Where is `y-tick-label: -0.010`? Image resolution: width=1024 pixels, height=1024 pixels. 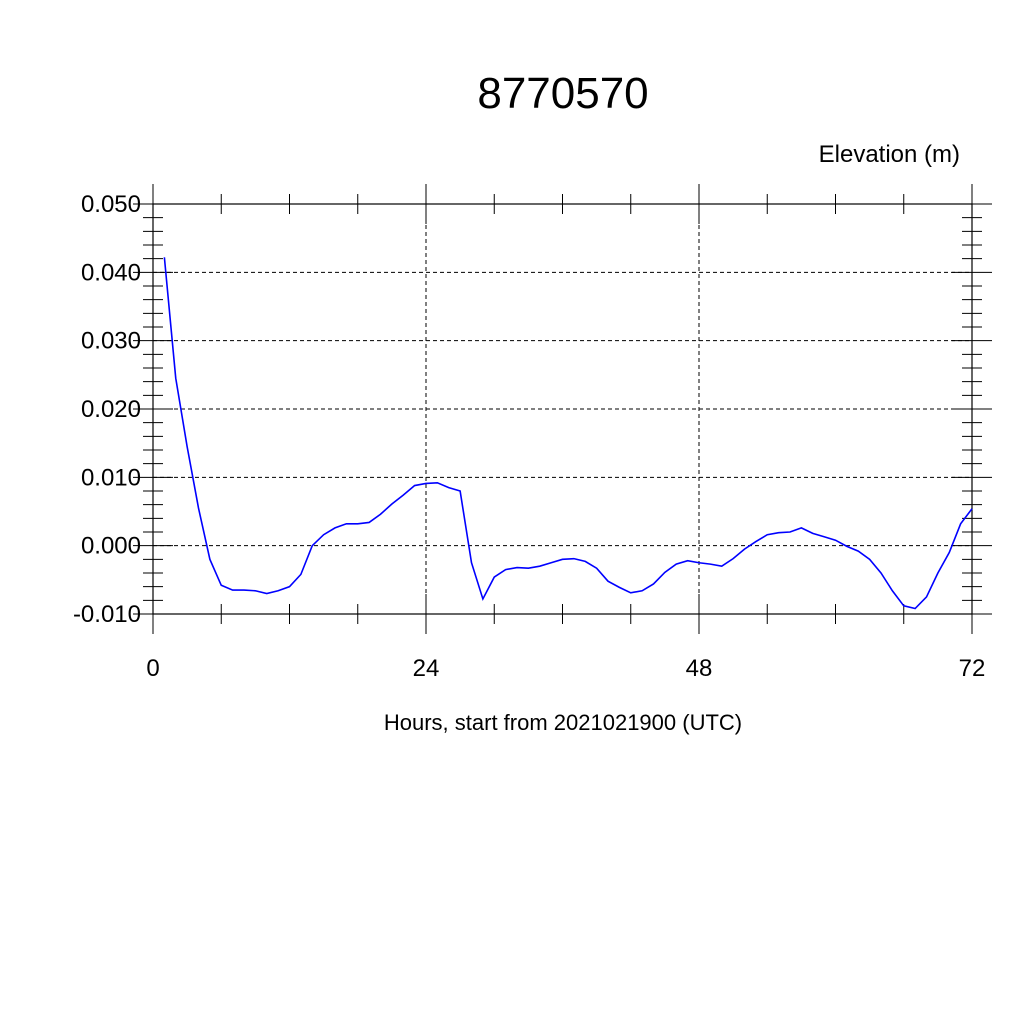
y-tick-label: -0.010 is located at coordinates (107, 614).